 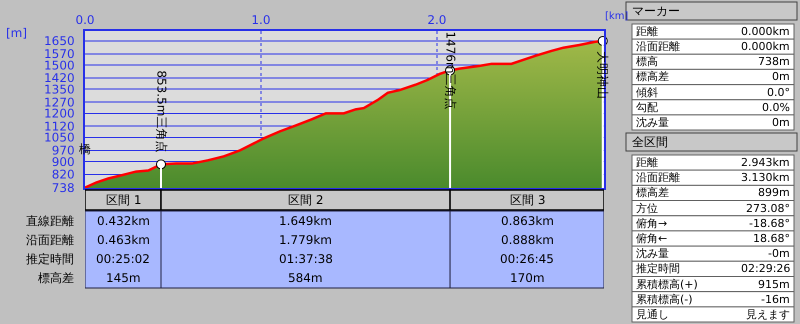 What do you see at coordinates (647, 61) in the screenshot?
I see `text: 標高` at bounding box center [647, 61].